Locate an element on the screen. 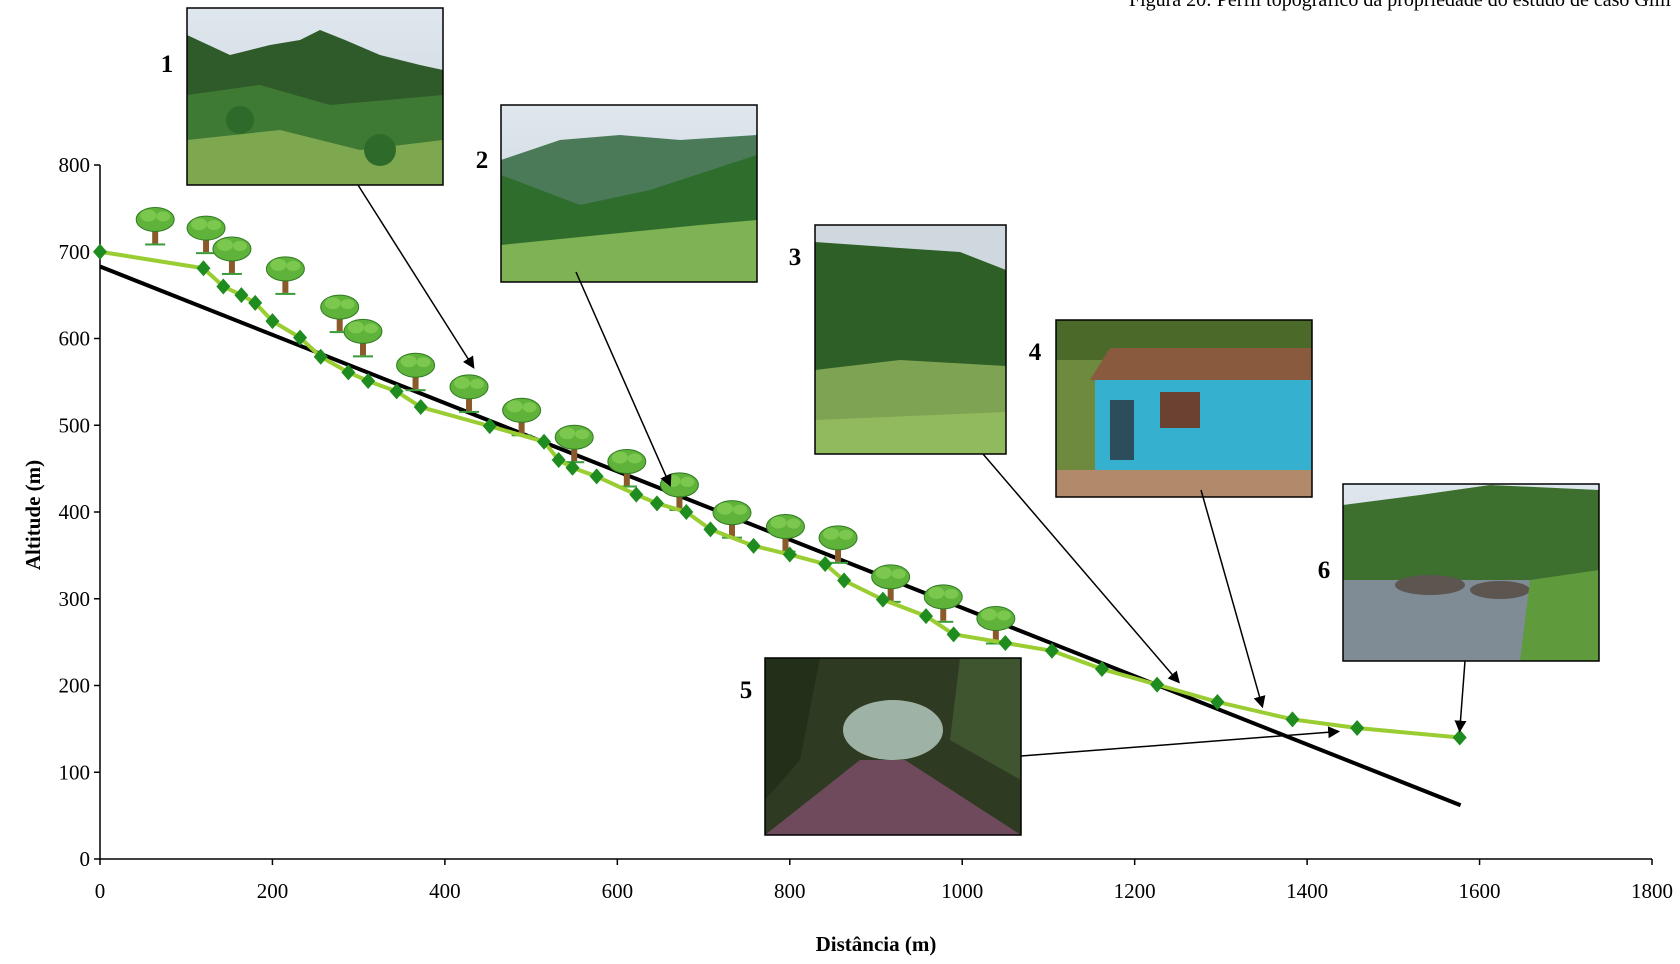  y-axis-label: Altitude (m) is located at coordinates (33, 515).